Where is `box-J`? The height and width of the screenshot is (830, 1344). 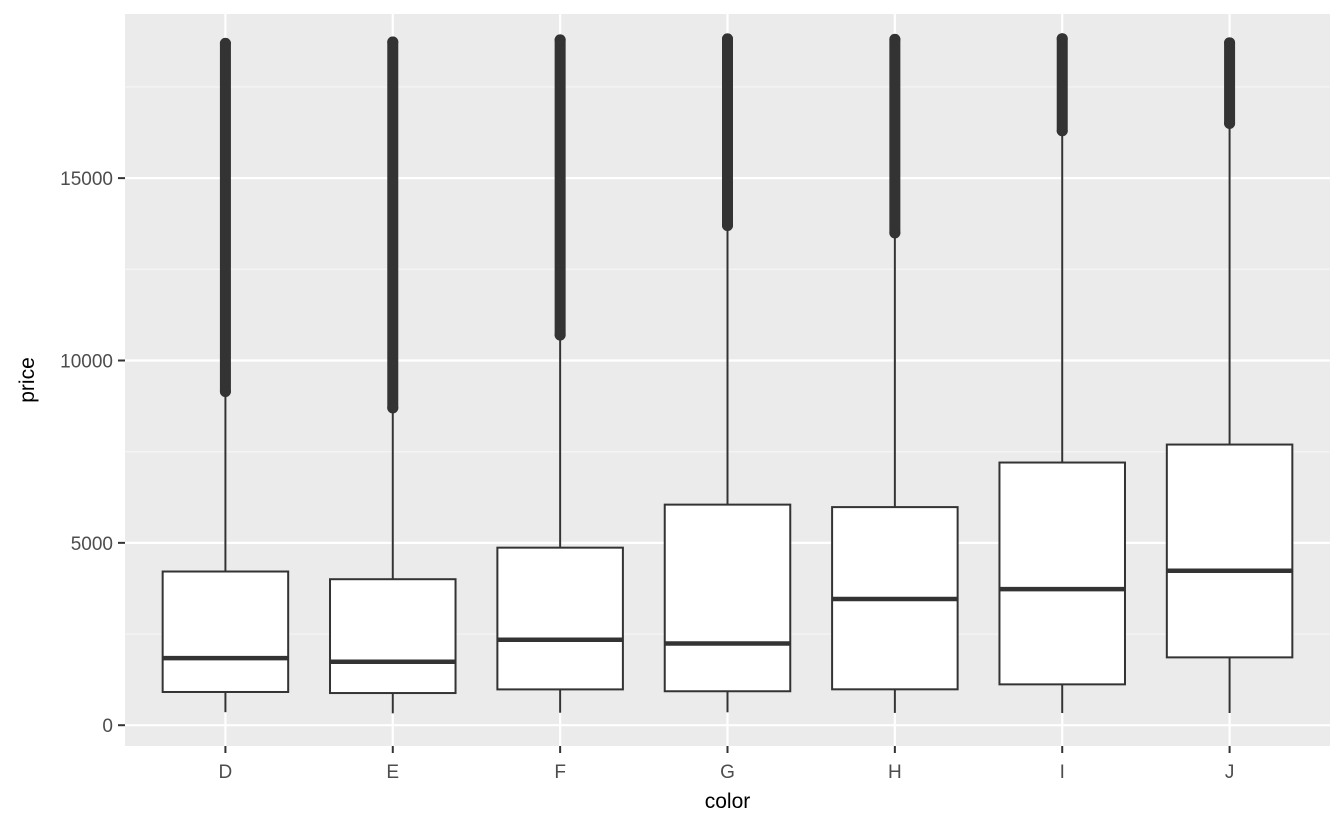 box-J is located at coordinates (1229, 375).